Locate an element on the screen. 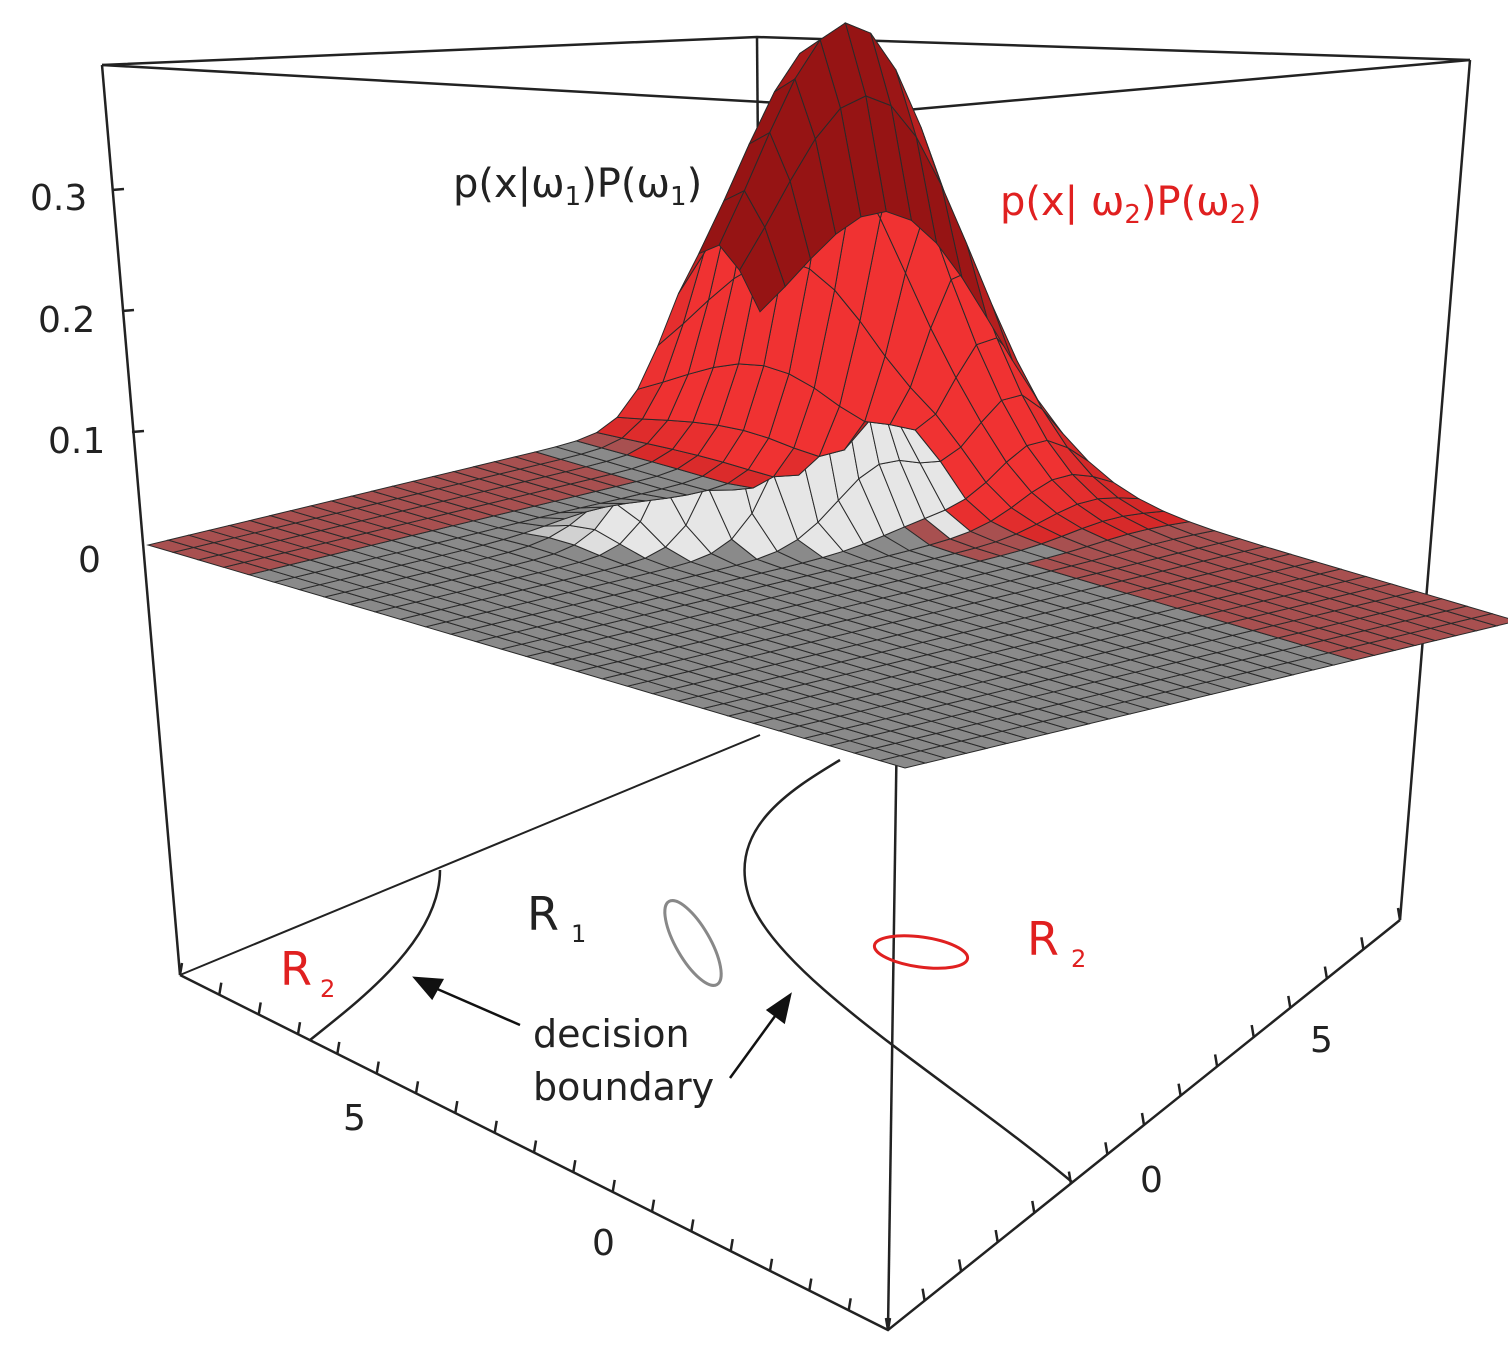  left-axis-tick-0: 0 is located at coordinates (603, 1243).